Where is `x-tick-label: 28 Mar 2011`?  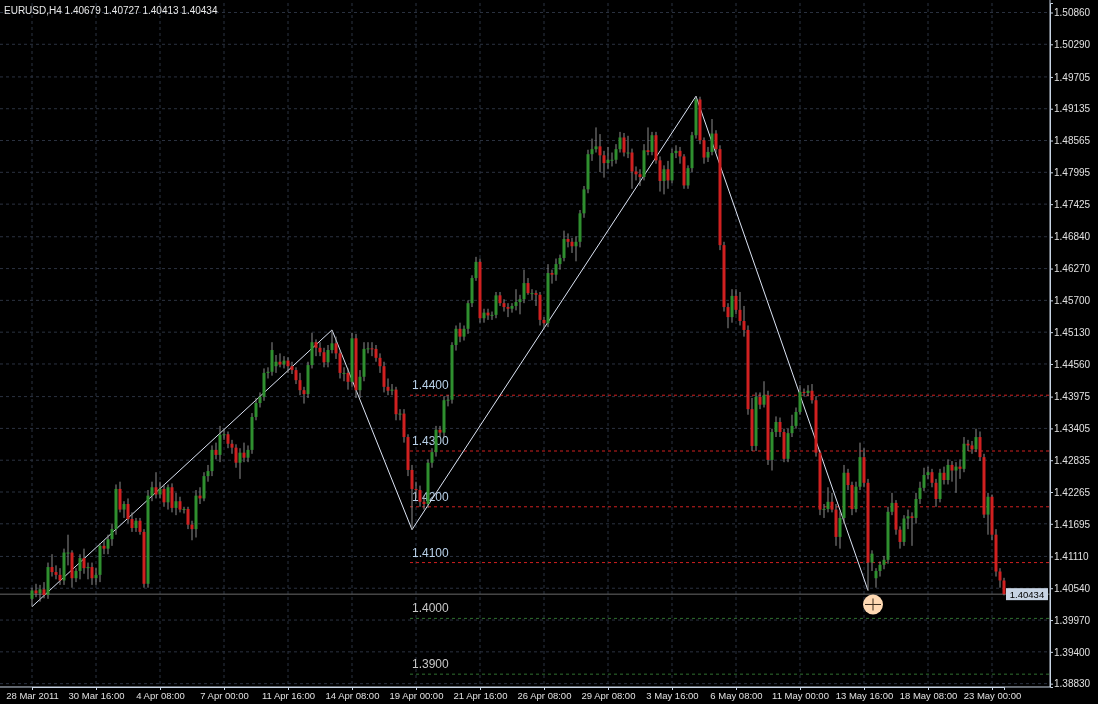 x-tick-label: 28 Mar 2011 is located at coordinates (32, 695).